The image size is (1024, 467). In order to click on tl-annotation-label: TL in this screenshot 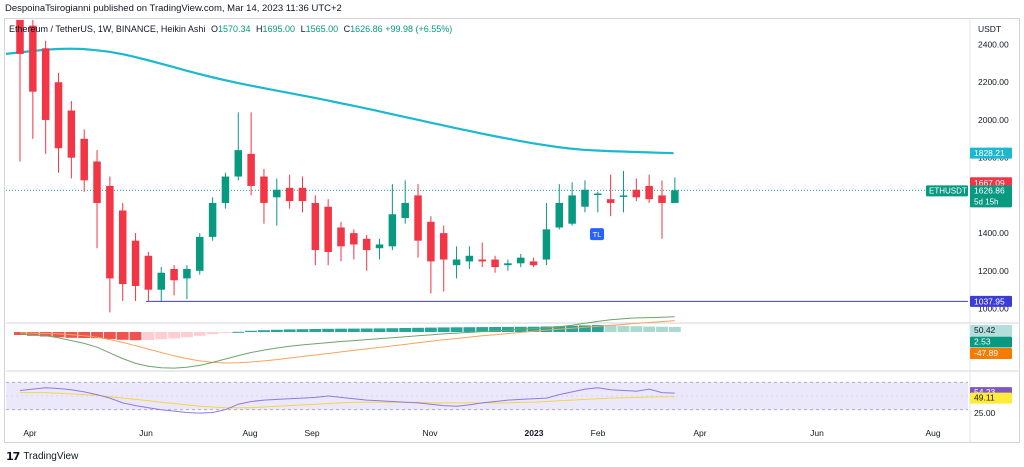, I will do `click(597, 234)`.